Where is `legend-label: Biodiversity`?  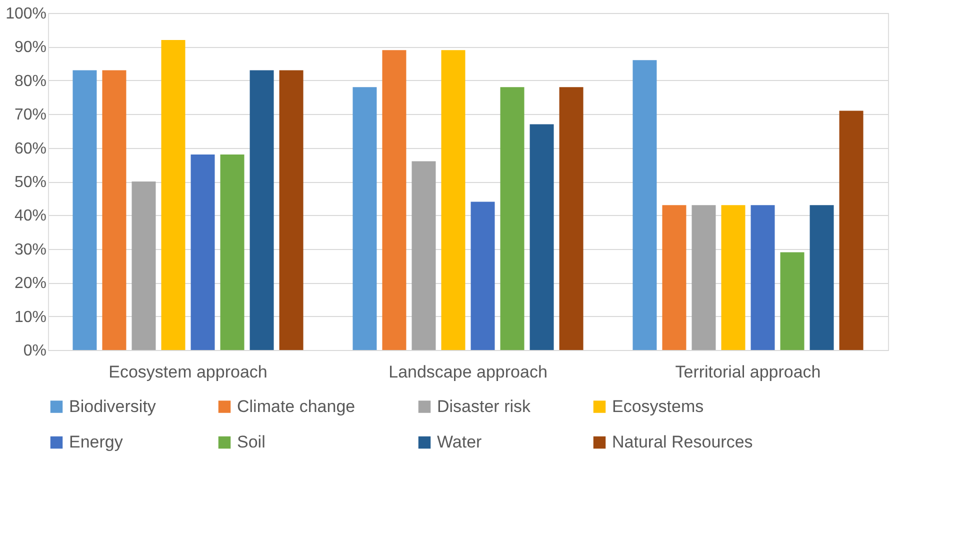 legend-label: Biodiversity is located at coordinates (112, 406).